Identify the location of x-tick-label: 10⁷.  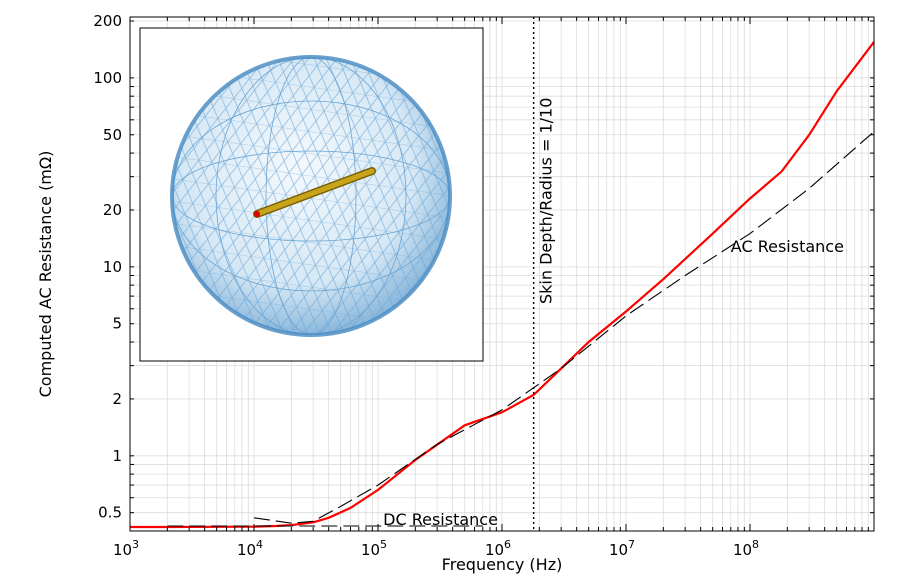
(622, 548).